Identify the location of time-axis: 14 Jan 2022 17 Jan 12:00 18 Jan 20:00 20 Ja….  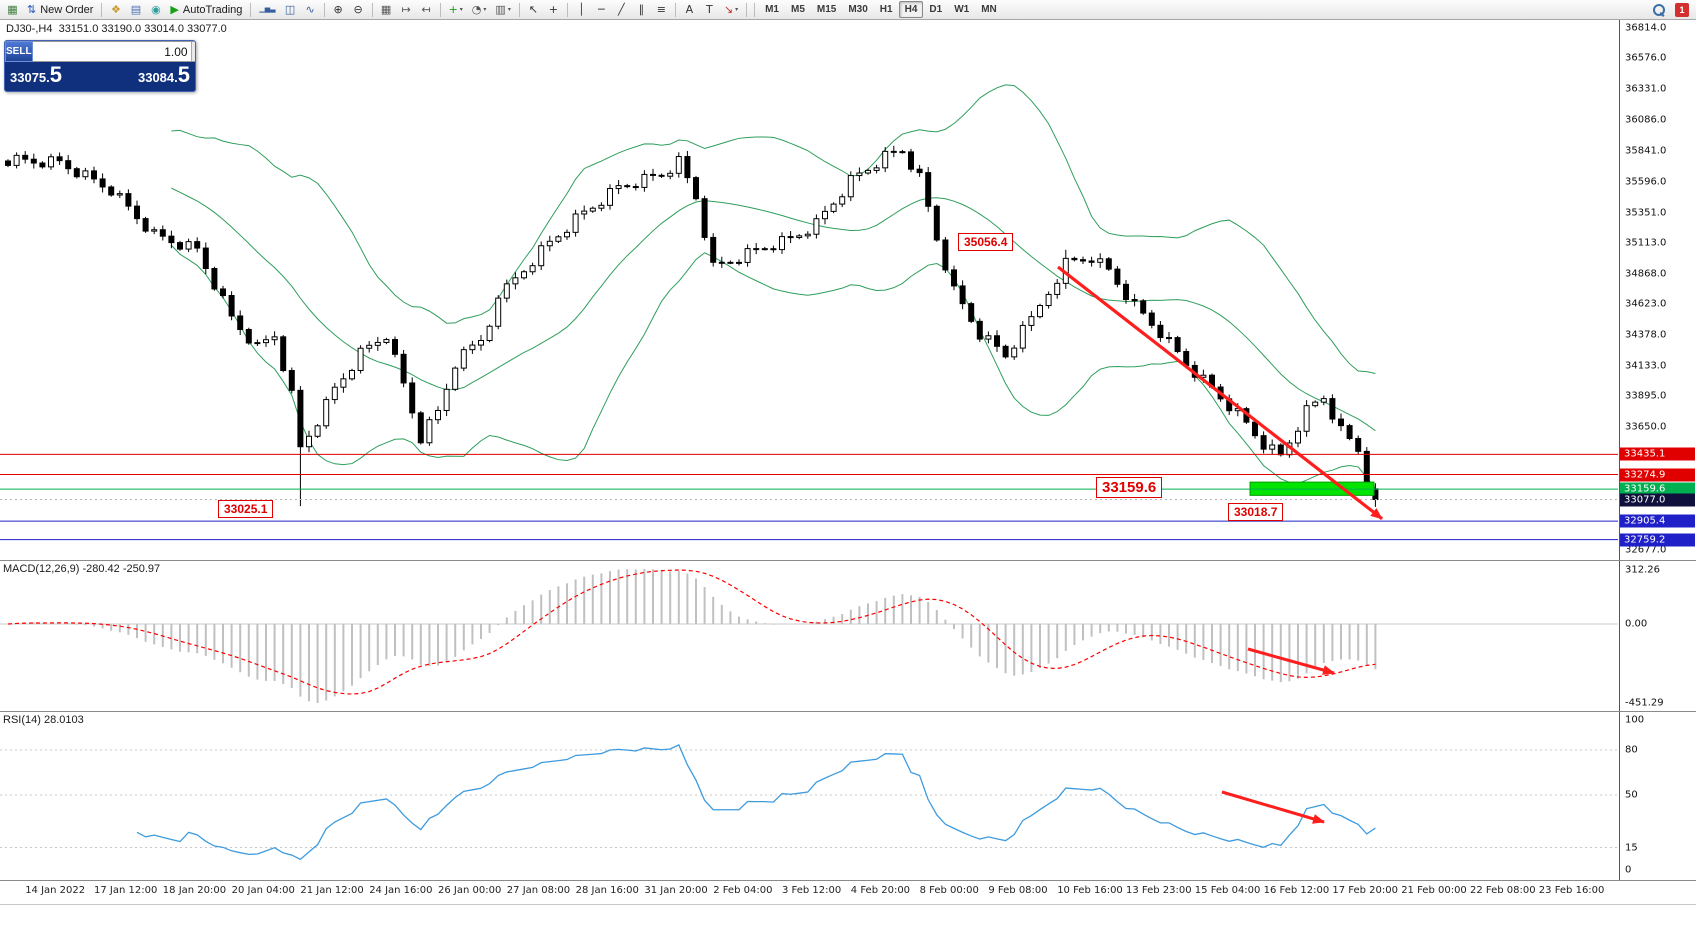
(848, 893).